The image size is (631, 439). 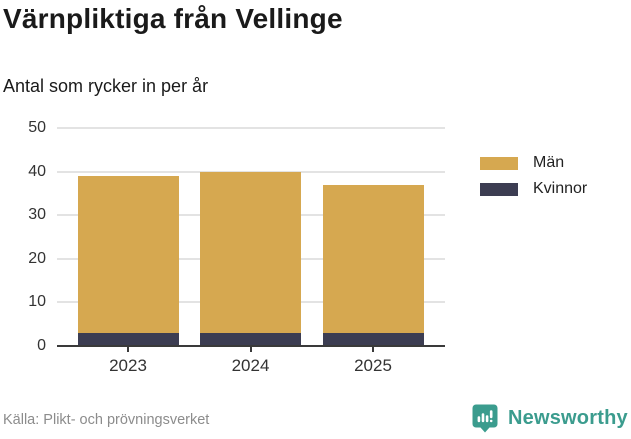 I want to click on legend: Män Kvinnor, so click(x=533, y=176).